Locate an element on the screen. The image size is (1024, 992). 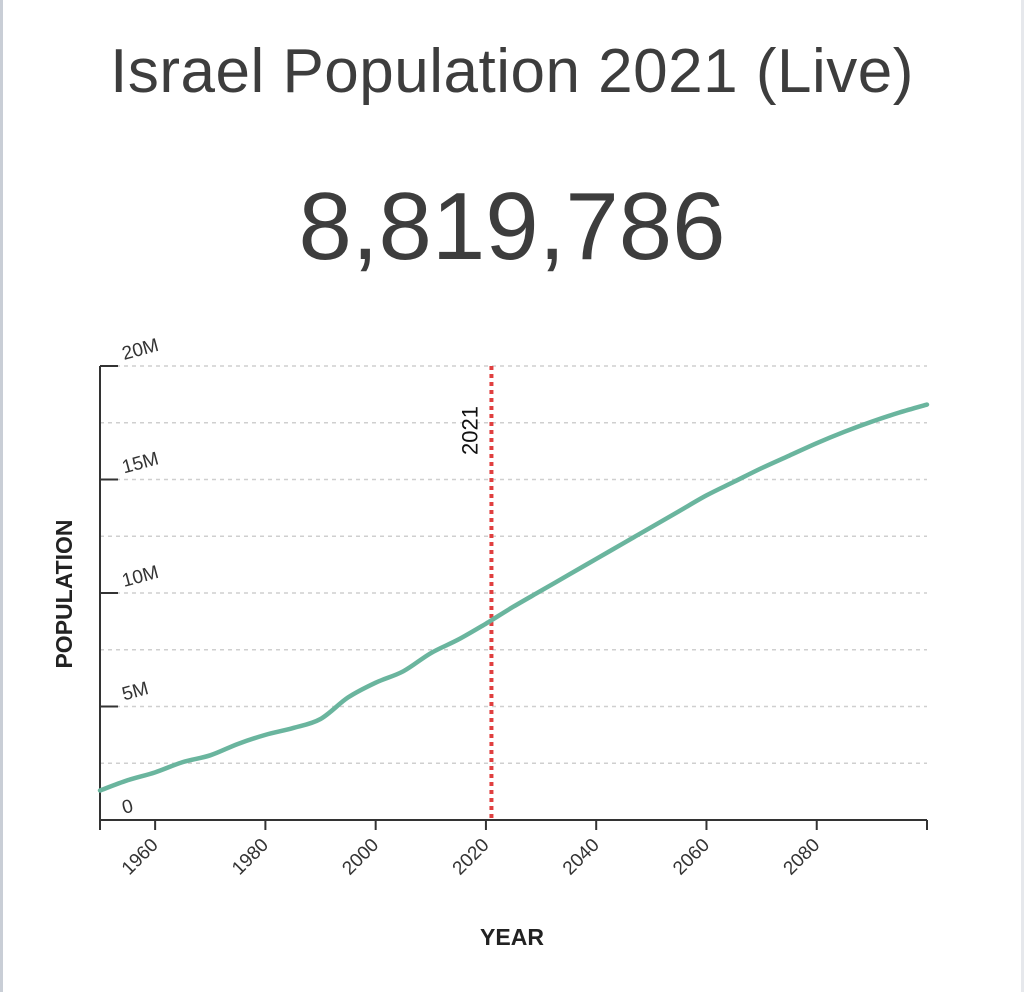
marker-group: 2021 is located at coordinates (475, 593).